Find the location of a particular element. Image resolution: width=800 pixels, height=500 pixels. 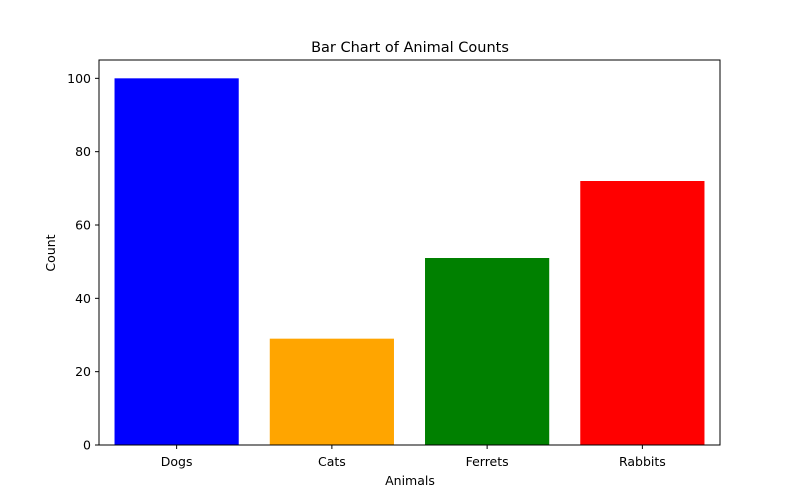

y-tick-label: 20 is located at coordinates (83, 371).